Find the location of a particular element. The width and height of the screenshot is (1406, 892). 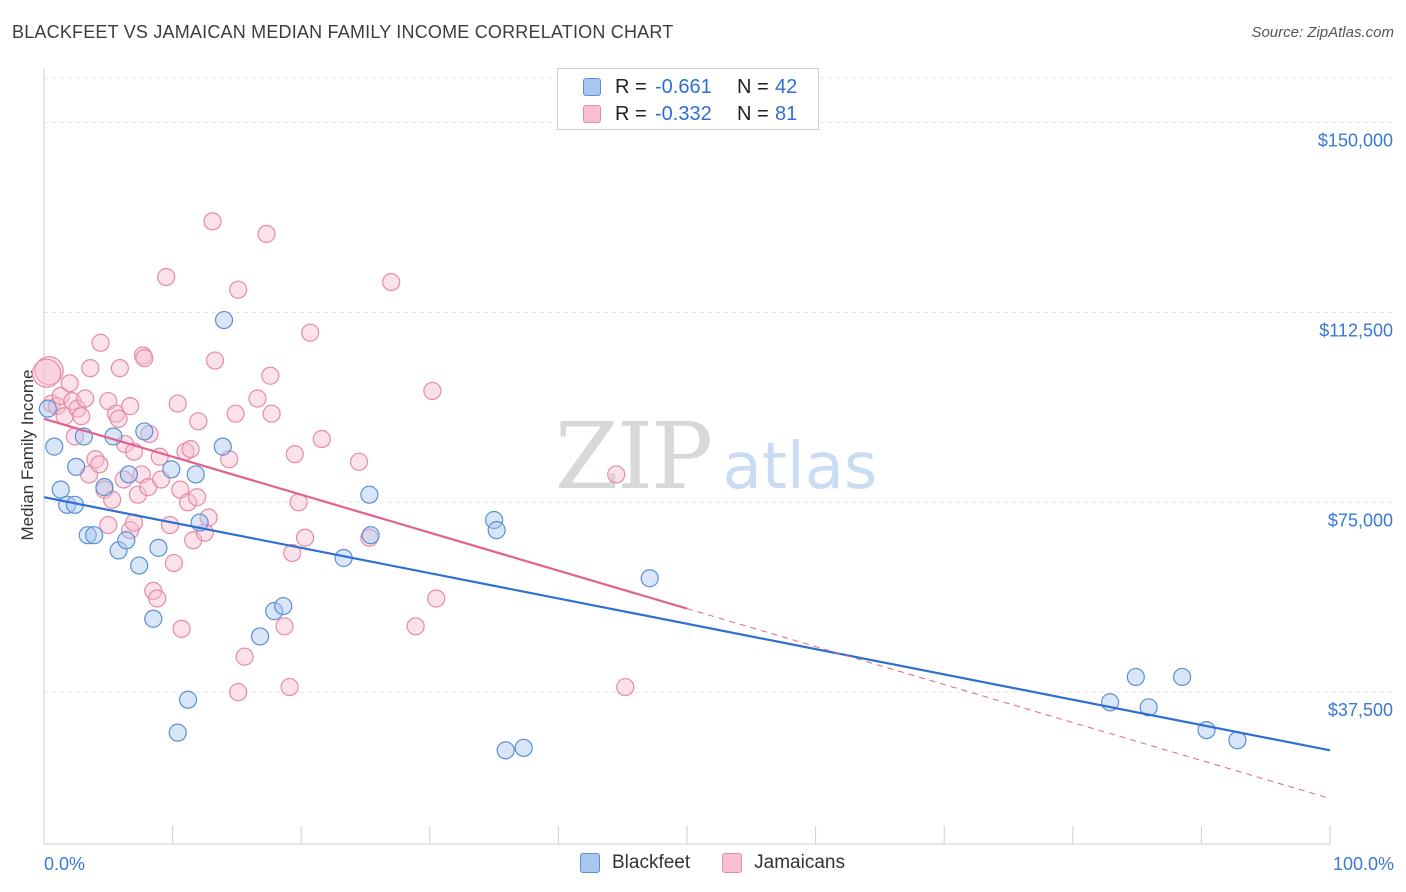

legend-label-blackfeet: Blackfeet is located at coordinates (651, 862).